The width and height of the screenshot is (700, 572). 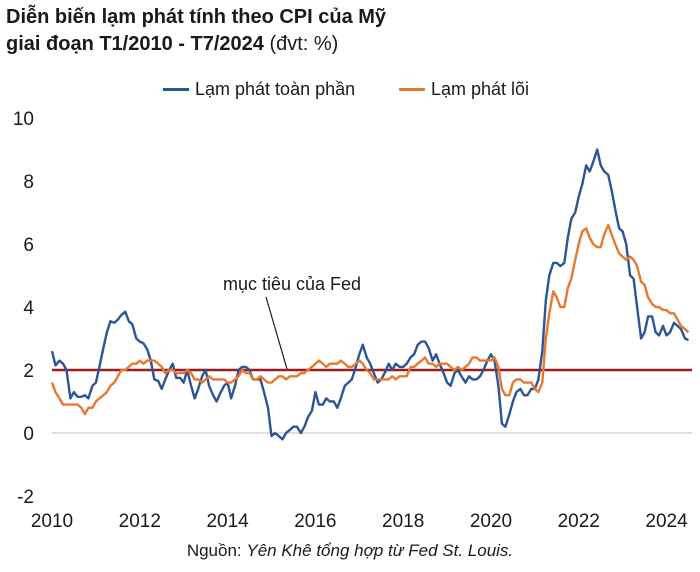 I want to click on legend-item-headline: Lạm phát toàn phần, so click(x=259, y=89).